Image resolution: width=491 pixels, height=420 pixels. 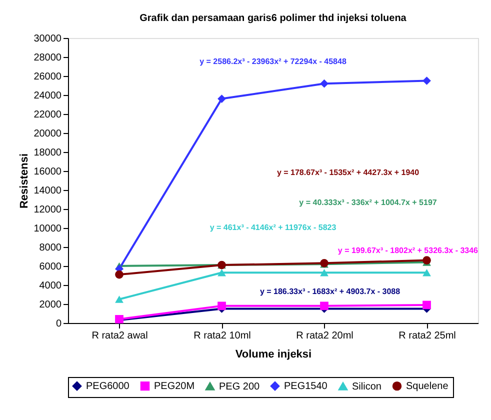 What do you see at coordinates (273, 61) in the screenshot?
I see `annotation: y = 2586.2x³ - 23963x² + 72294x - 45848` at bounding box center [273, 61].